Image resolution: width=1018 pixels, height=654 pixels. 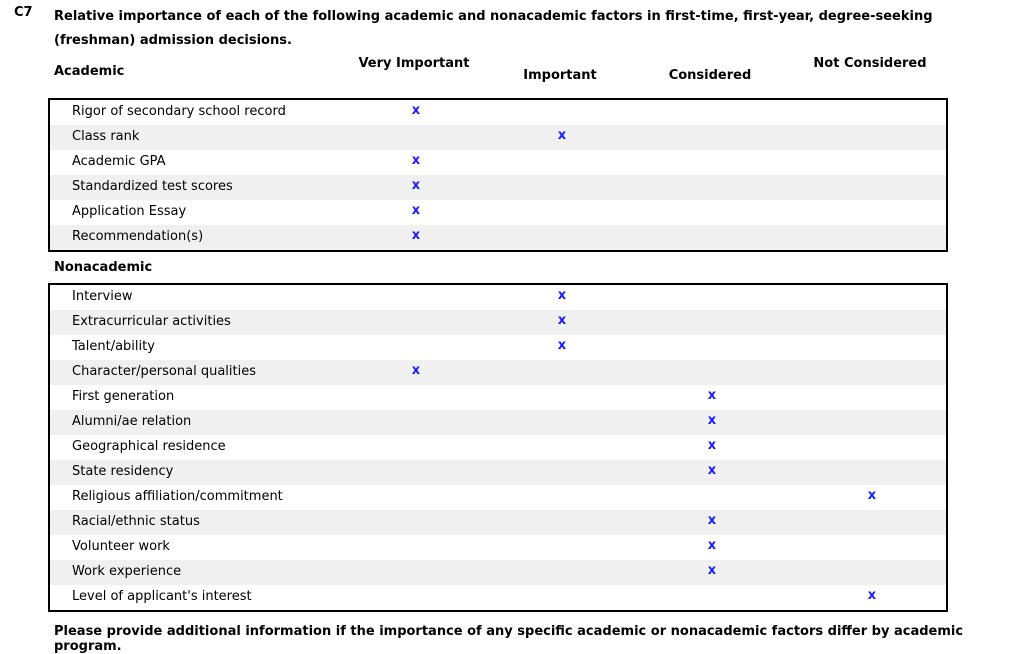 What do you see at coordinates (498, 472) in the screenshot?
I see `table-row: State residency x` at bounding box center [498, 472].